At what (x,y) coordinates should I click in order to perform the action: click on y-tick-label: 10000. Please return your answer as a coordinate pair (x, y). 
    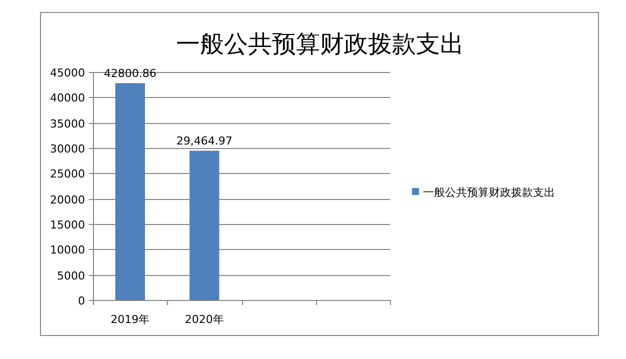
    Looking at the image, I should click on (67, 250).